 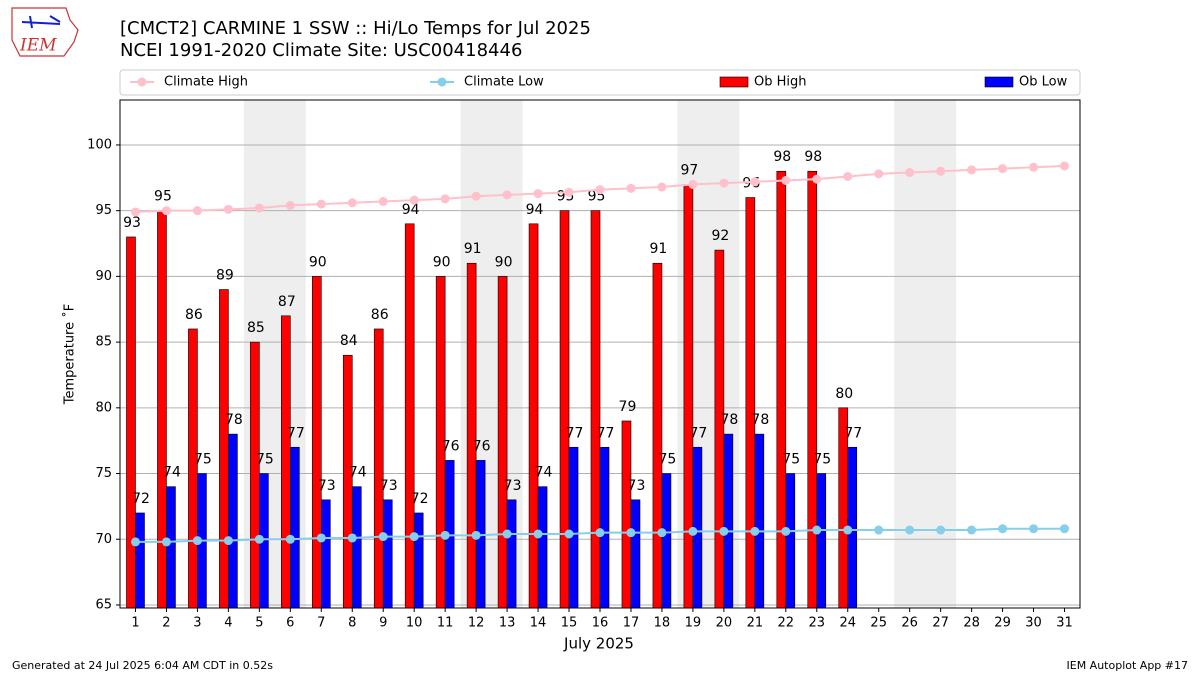 I want to click on x-tick-label: 3, so click(x=197, y=623).